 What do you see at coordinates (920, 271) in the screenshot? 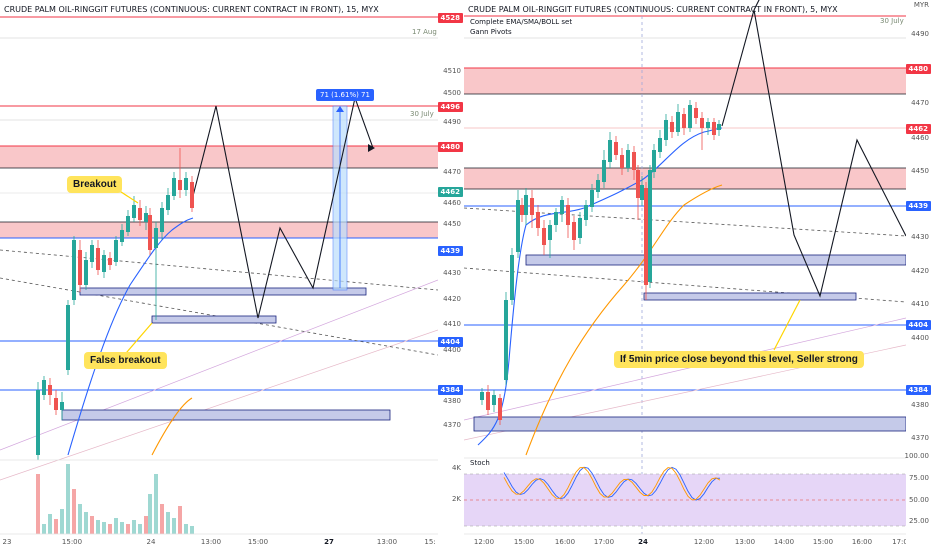
I see `rtick-4420: 4420` at bounding box center [920, 271].